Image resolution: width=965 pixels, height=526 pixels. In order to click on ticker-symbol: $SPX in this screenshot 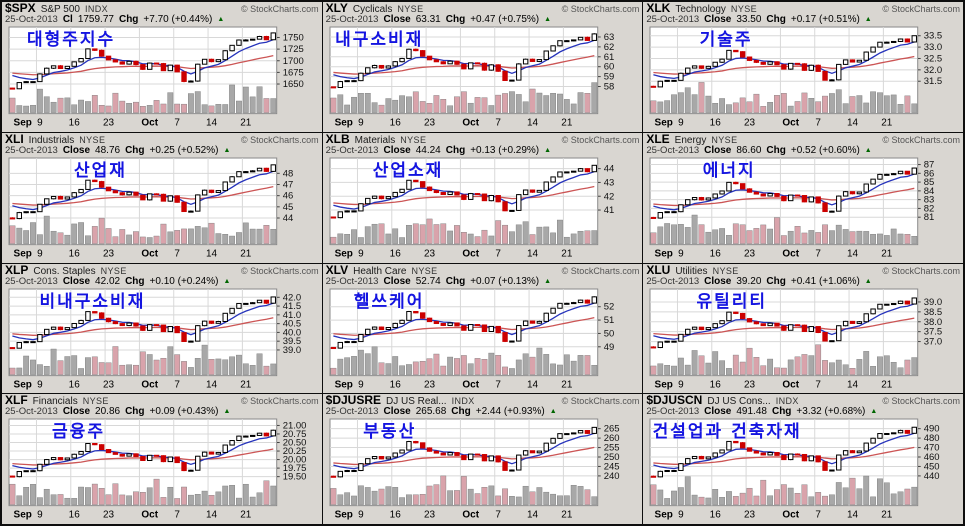, I will do `click(20, 8)`.